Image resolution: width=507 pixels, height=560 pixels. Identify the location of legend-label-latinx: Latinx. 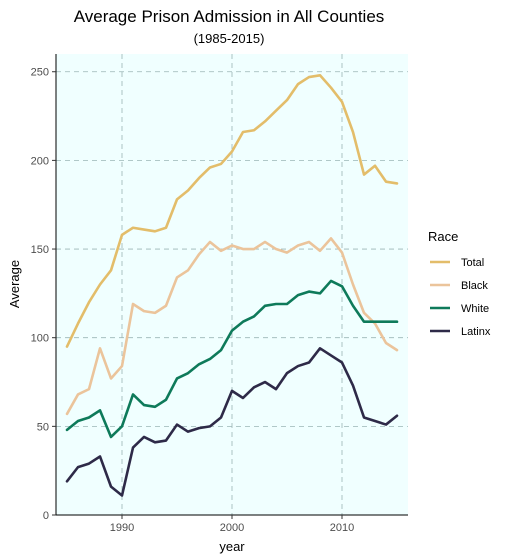
(476, 332).